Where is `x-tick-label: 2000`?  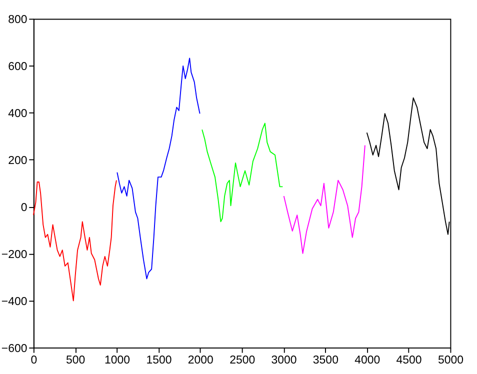
x-tick-label: 2000 is located at coordinates (201, 360).